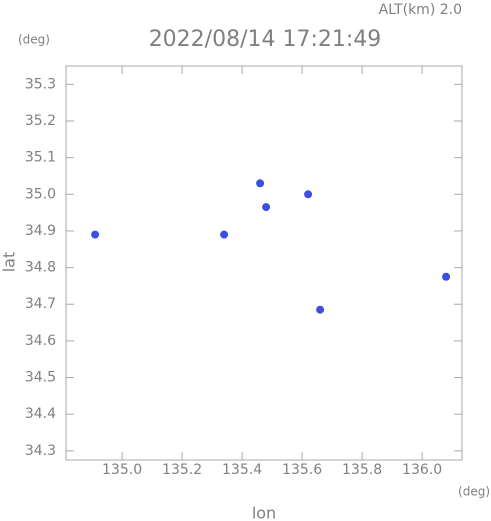  Describe the element at coordinates (34, 40) in the screenshot. I see `y-unit: (deg)` at that location.